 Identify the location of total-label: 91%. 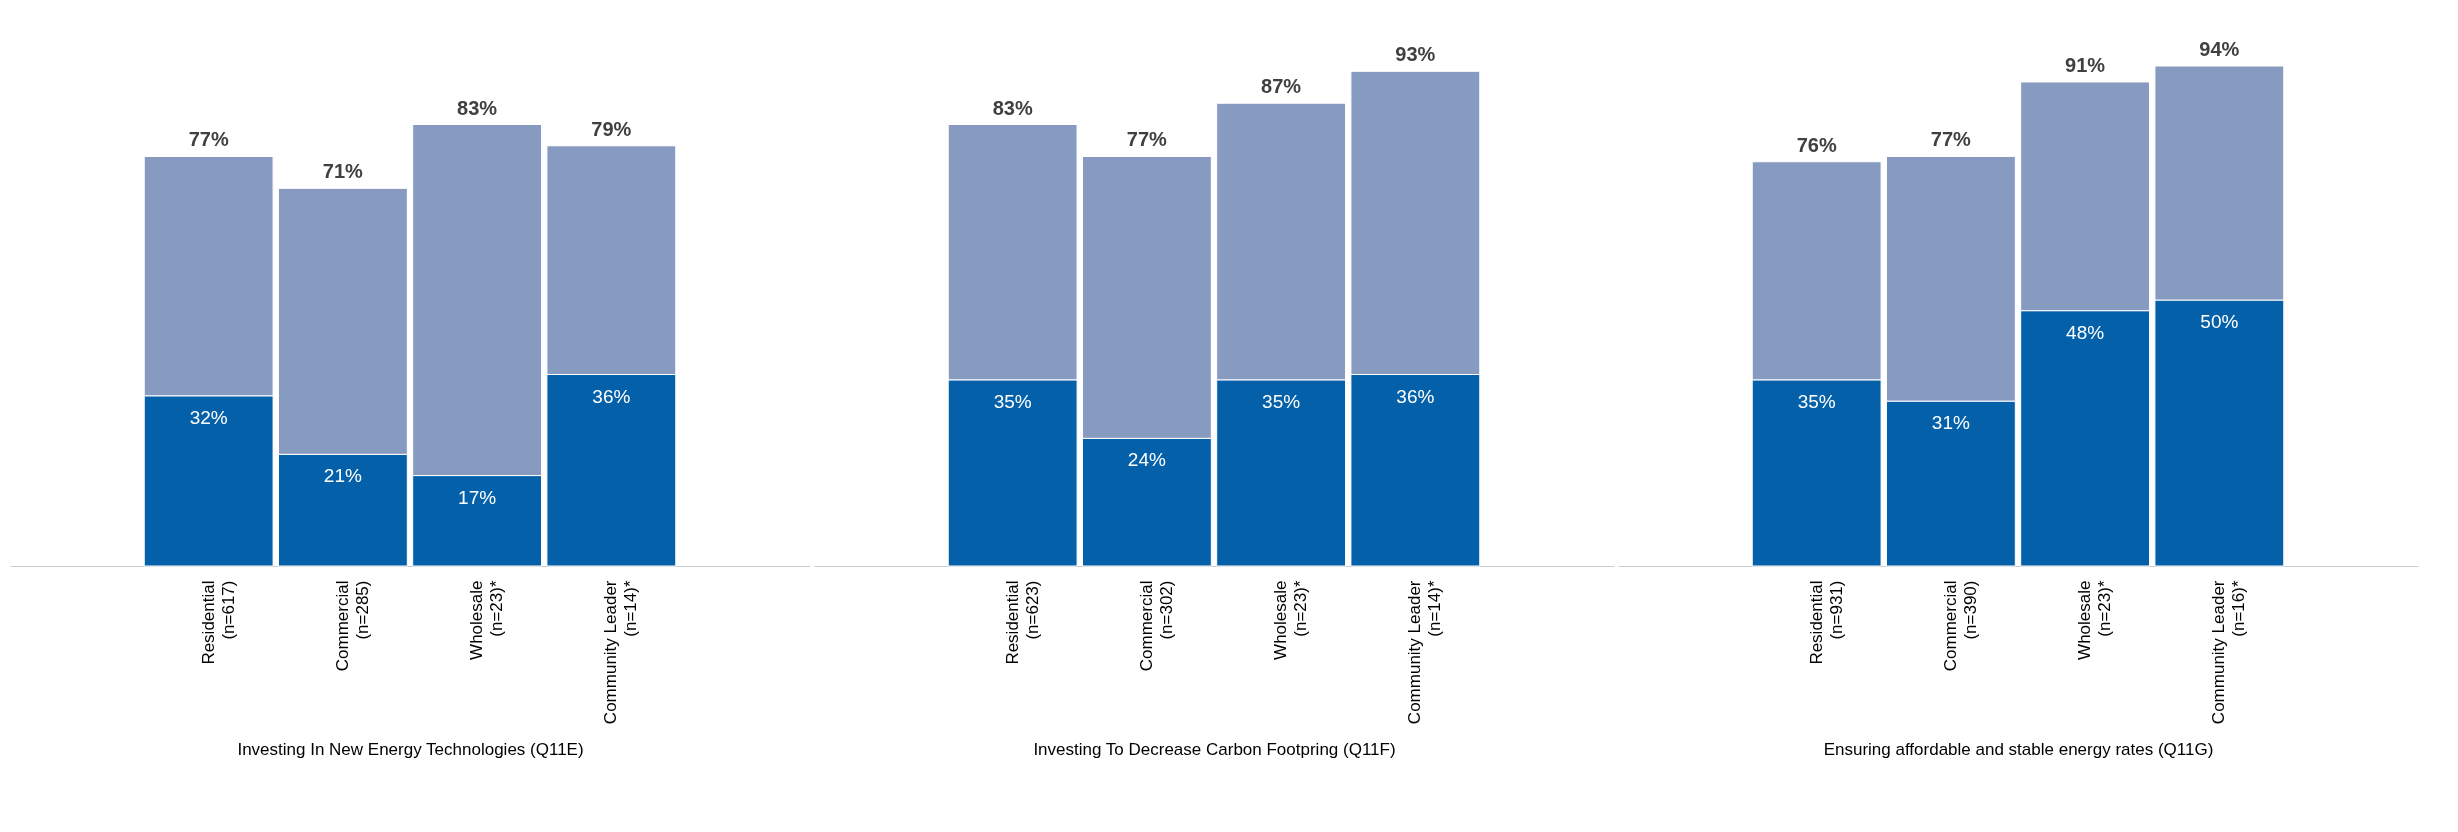
(2085, 64).